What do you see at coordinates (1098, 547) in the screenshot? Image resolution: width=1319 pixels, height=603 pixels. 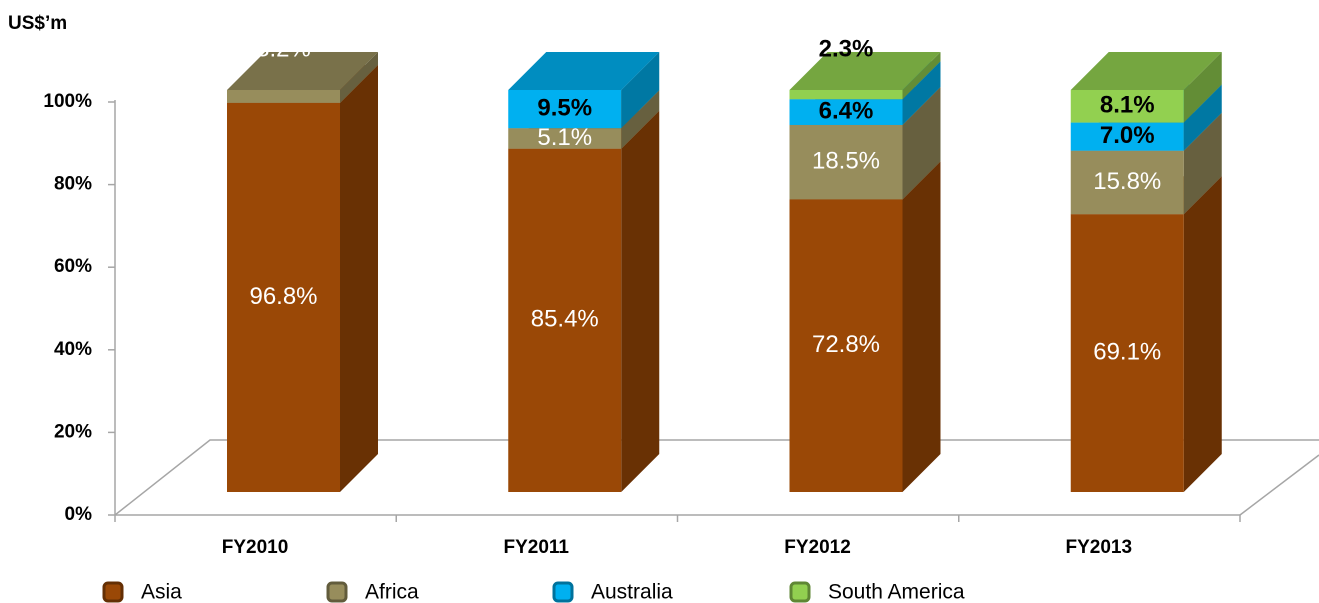 I see `x-tick-label: FY2013` at bounding box center [1098, 547].